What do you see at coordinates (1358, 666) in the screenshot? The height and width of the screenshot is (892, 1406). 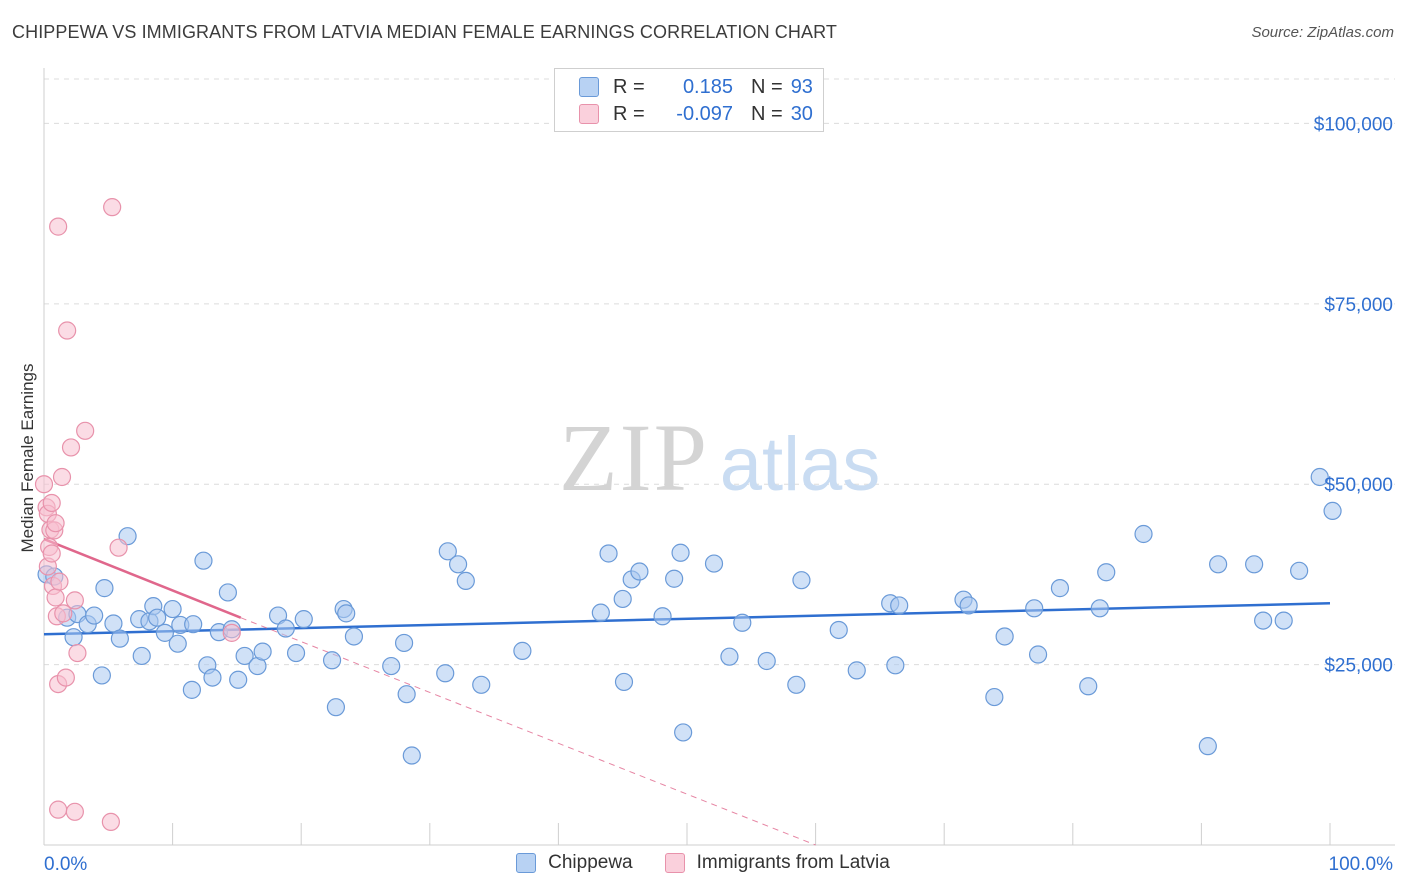 I see `y-tick-label: $25,000` at bounding box center [1358, 666].